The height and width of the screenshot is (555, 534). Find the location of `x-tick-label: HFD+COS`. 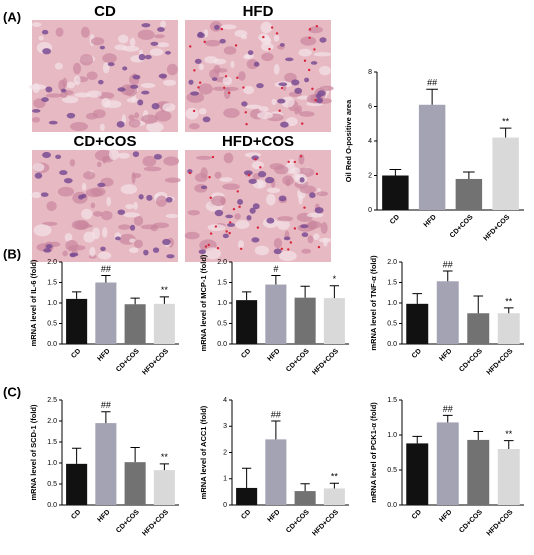

x-tick-label: HFD+COS is located at coordinates (325, 523).